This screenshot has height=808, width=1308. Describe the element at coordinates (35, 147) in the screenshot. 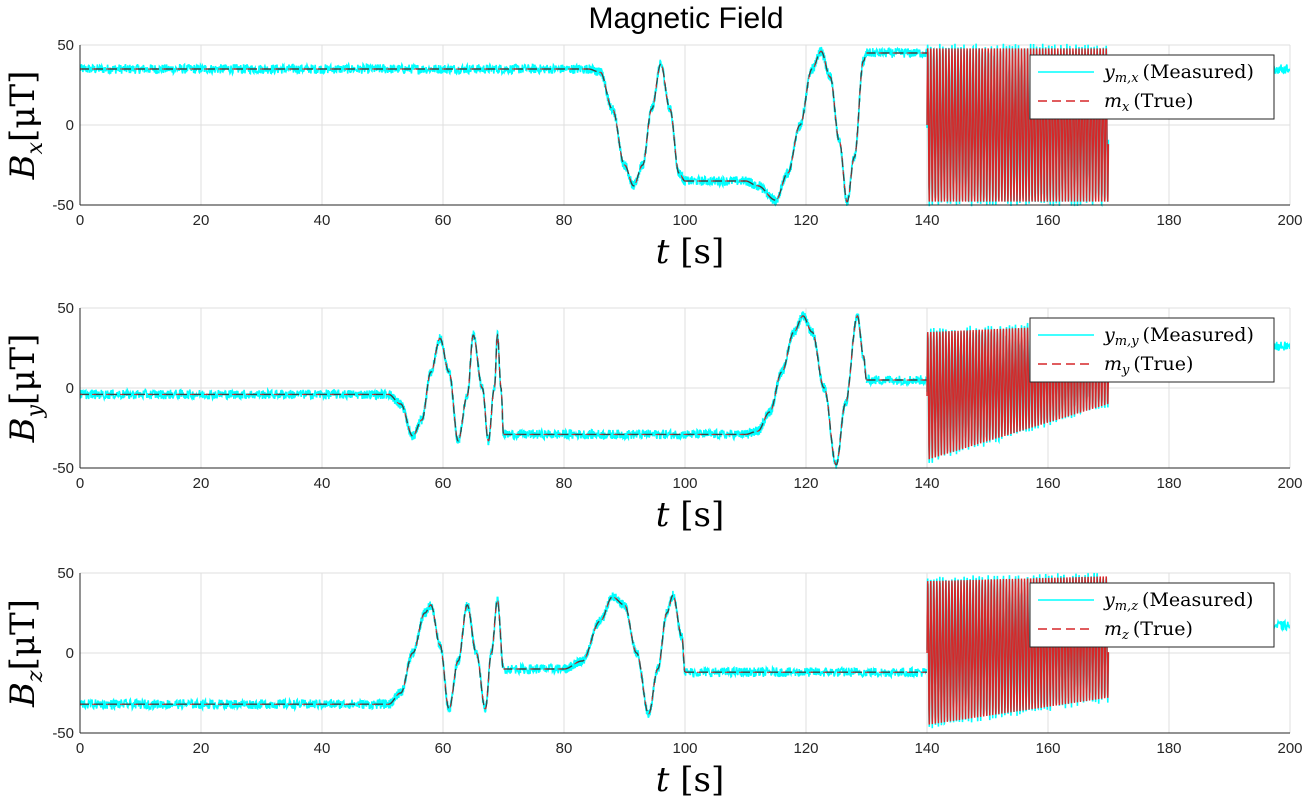

I see `y-axis-subscript: x` at that location.